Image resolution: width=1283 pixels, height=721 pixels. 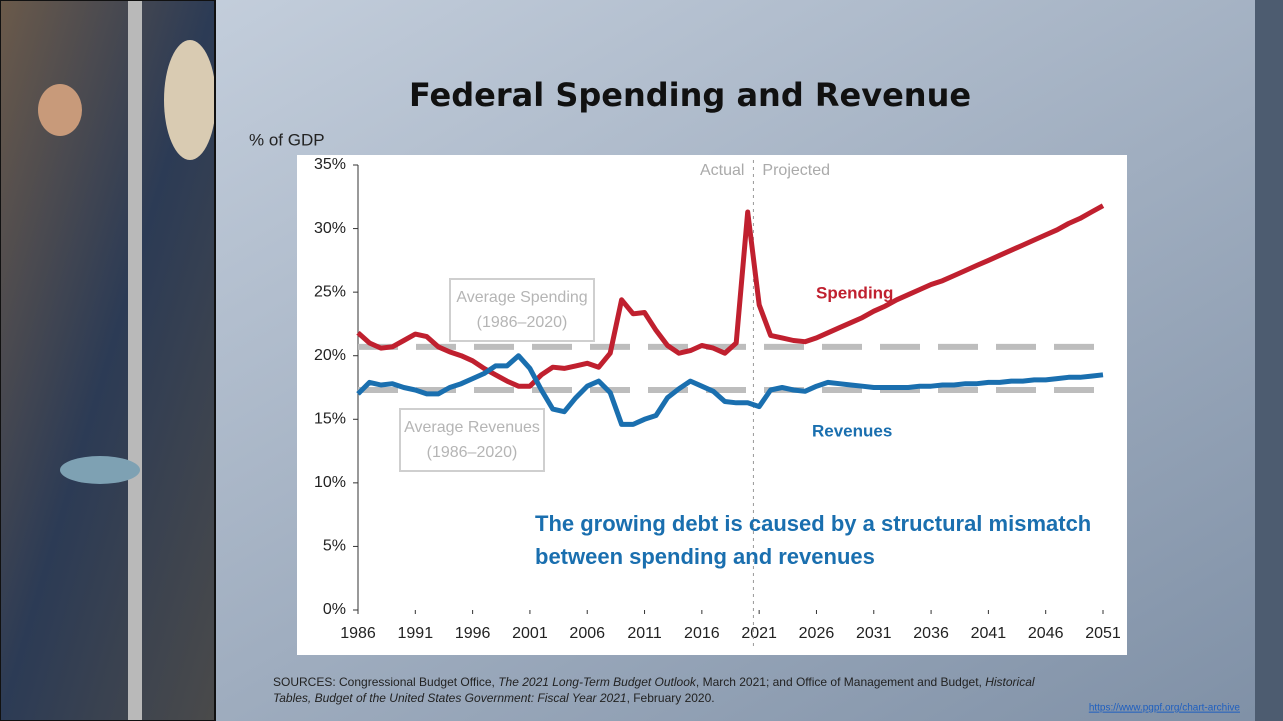 I want to click on y-tick-label: 5%, so click(x=334, y=546).